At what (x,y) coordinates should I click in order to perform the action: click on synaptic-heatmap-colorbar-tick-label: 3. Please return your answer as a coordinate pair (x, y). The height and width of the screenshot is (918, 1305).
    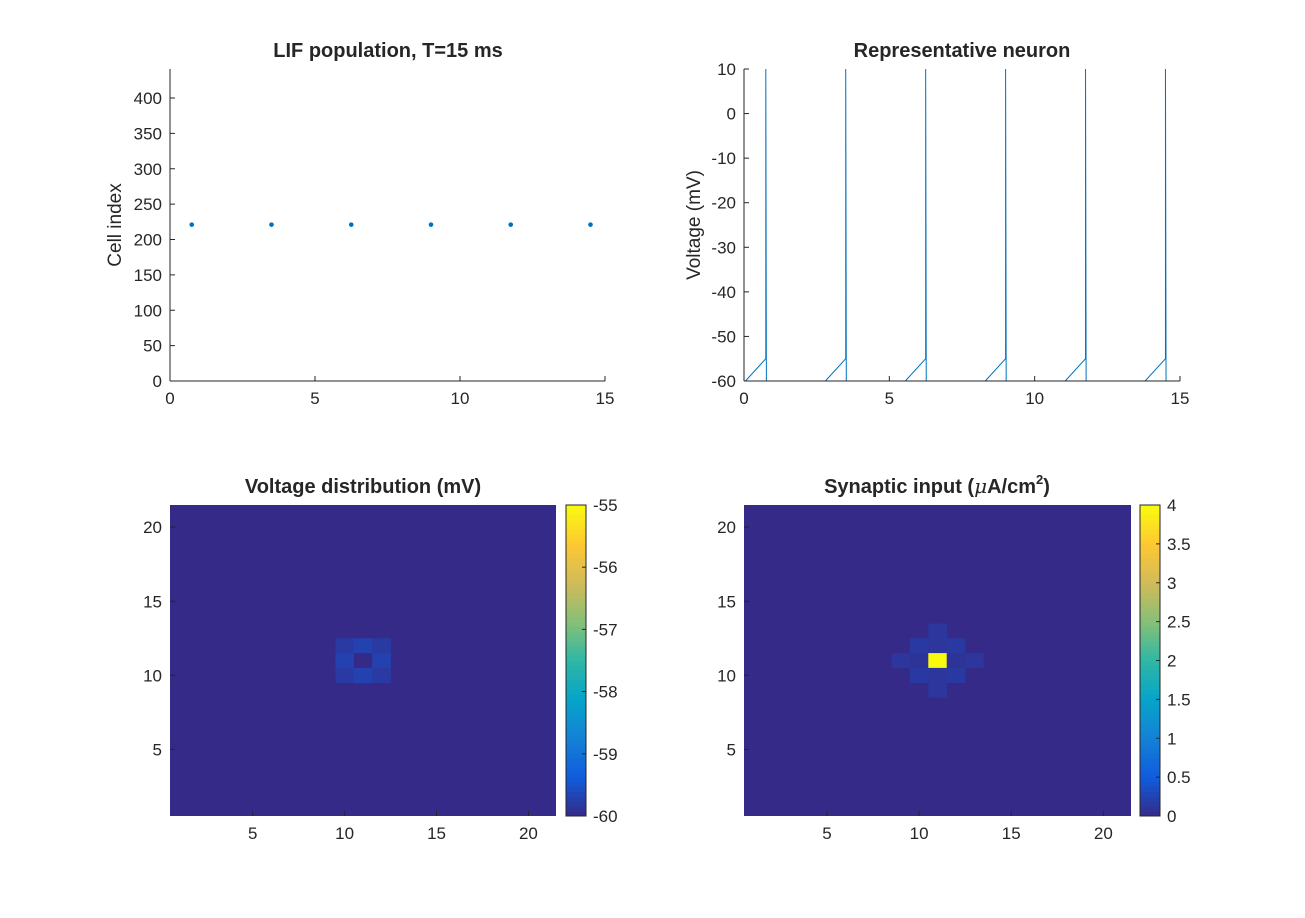
    Looking at the image, I should click on (1171, 583).